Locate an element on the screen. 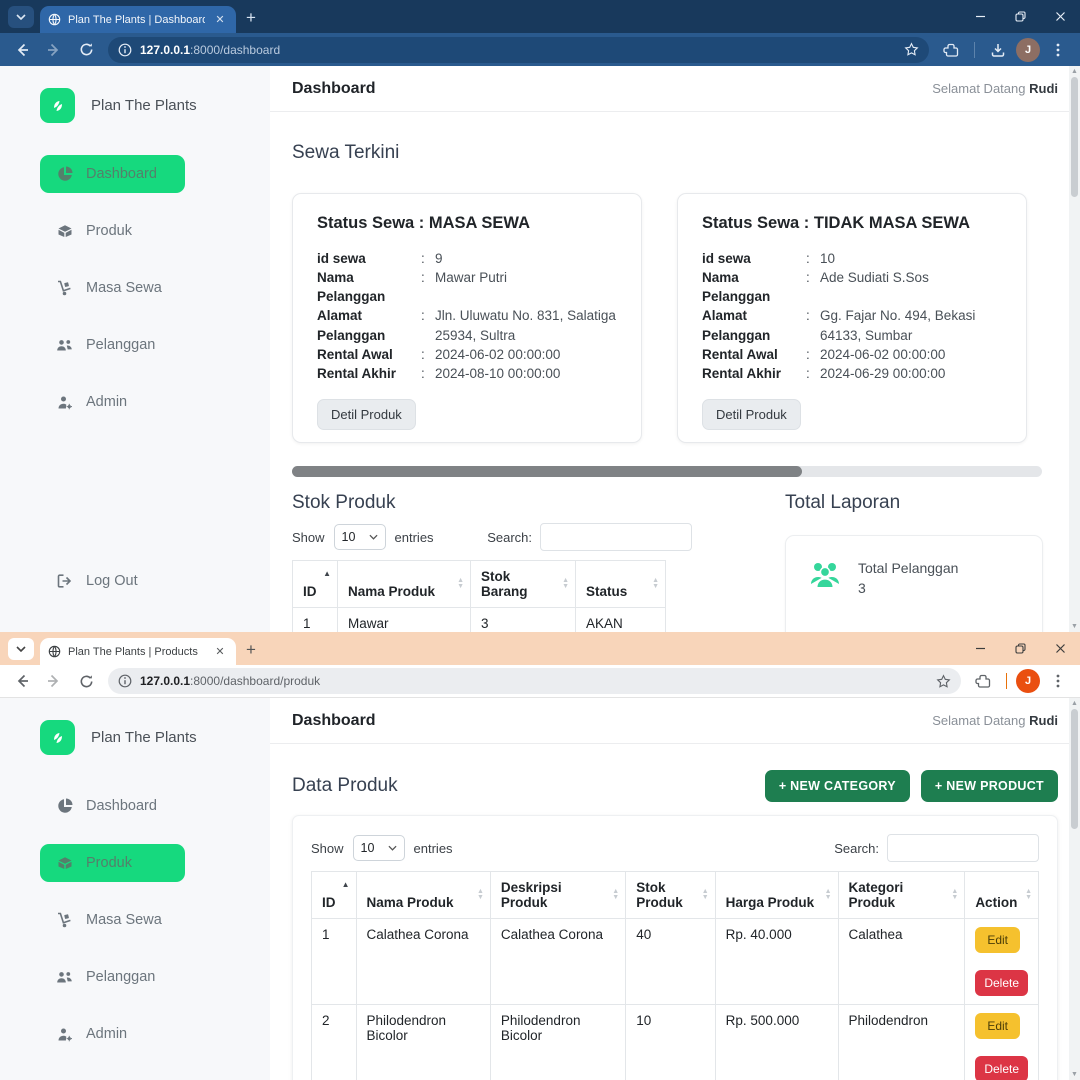 This screenshot has width=1080, height=1080. url-bar: 127.0.0.1:8000/dashboard/produk is located at coordinates (534, 681).